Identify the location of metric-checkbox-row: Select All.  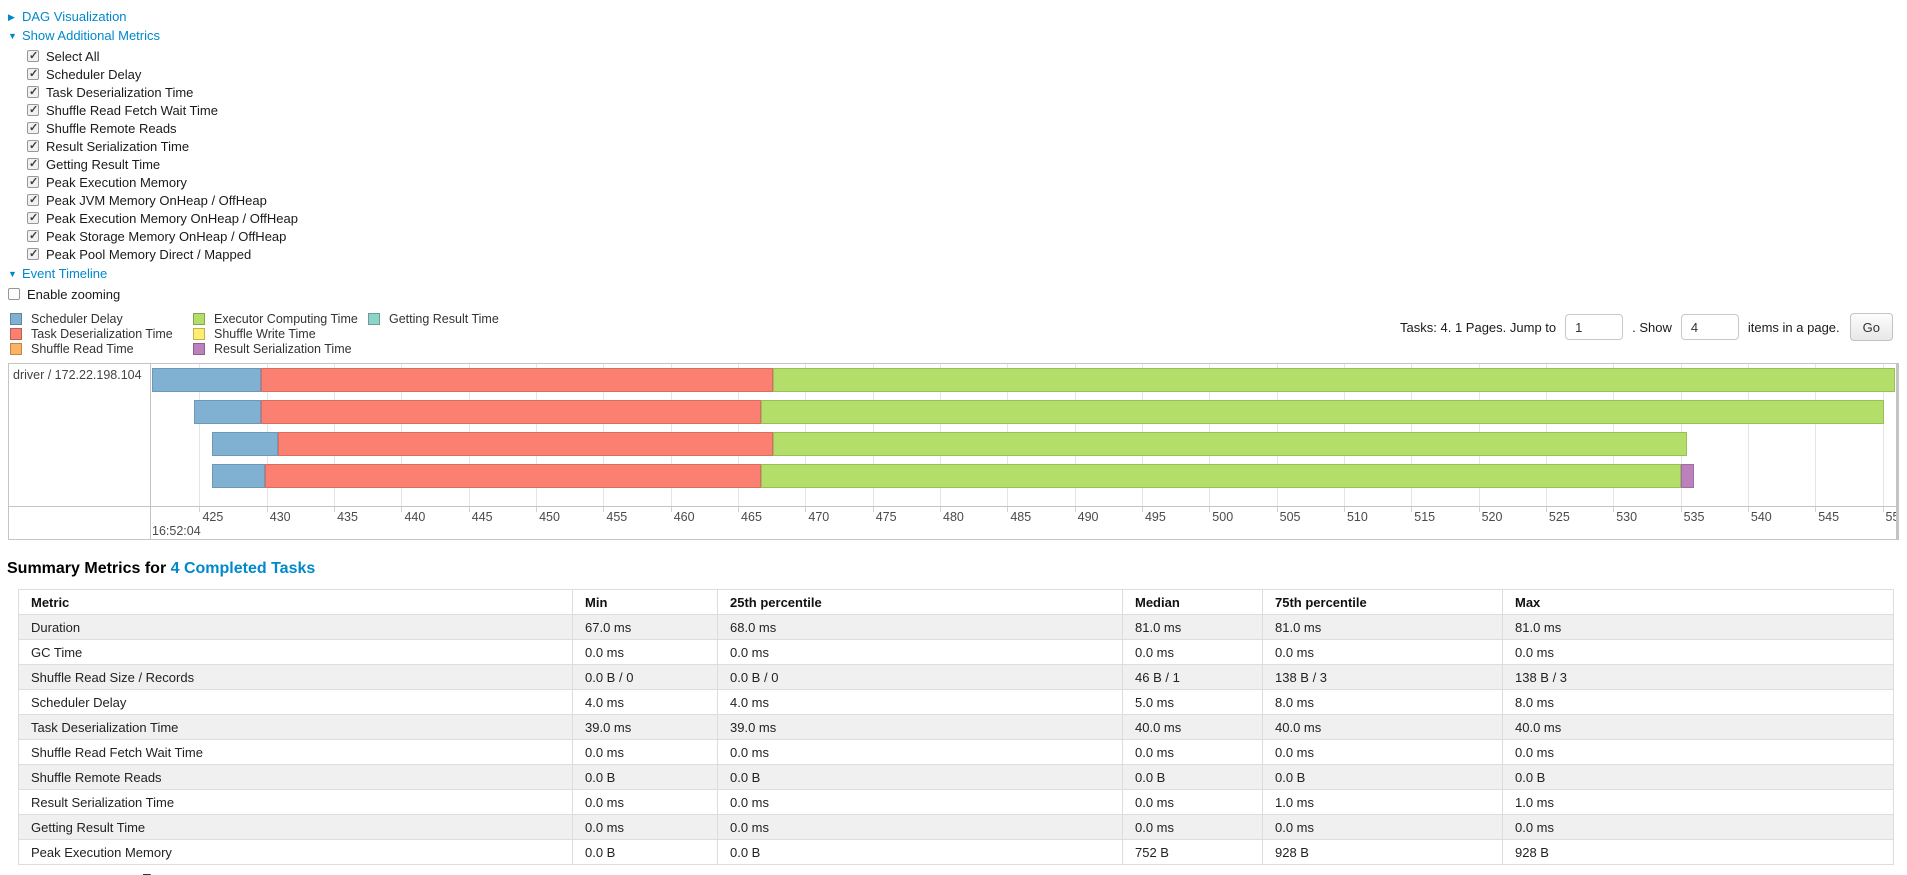
(967, 56).